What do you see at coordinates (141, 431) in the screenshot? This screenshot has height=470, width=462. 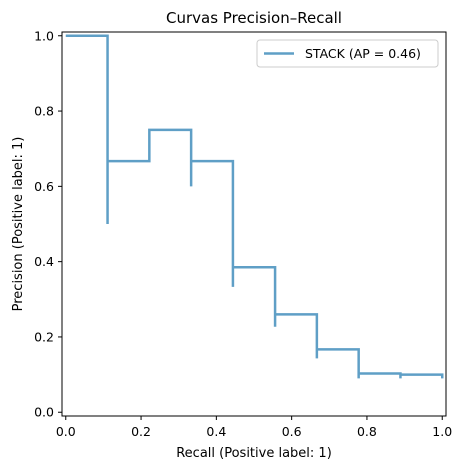 I see `x-tick-label: 0.2` at bounding box center [141, 431].